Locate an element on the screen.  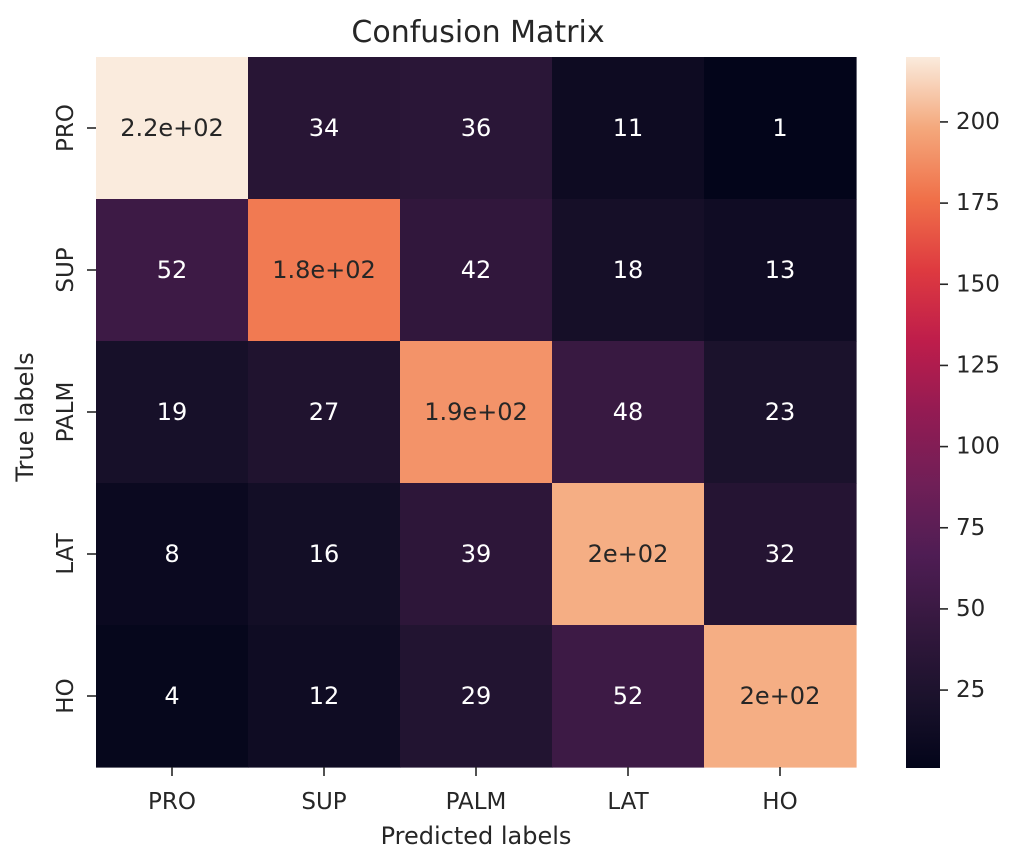
colorbar-tick-label: 175 is located at coordinates (978, 203).